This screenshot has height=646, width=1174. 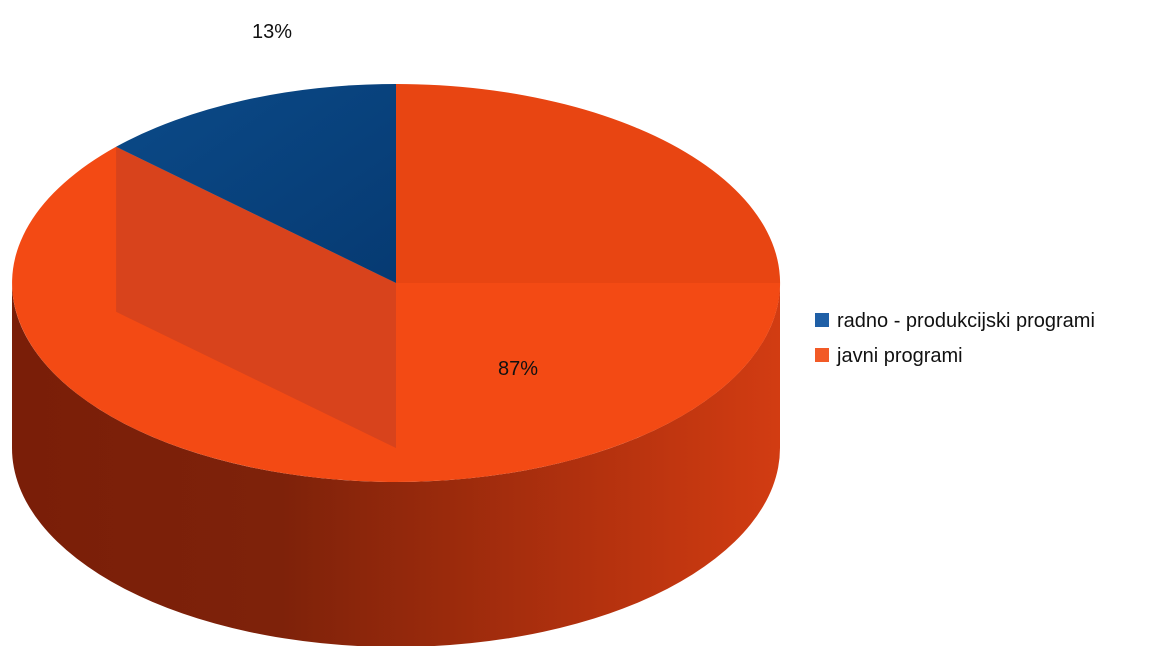 I want to click on data-label-javni: 87%, so click(x=518, y=369).